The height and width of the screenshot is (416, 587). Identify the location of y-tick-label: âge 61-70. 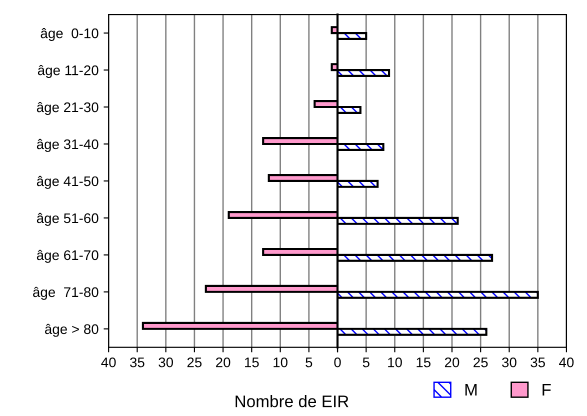
(67, 256).